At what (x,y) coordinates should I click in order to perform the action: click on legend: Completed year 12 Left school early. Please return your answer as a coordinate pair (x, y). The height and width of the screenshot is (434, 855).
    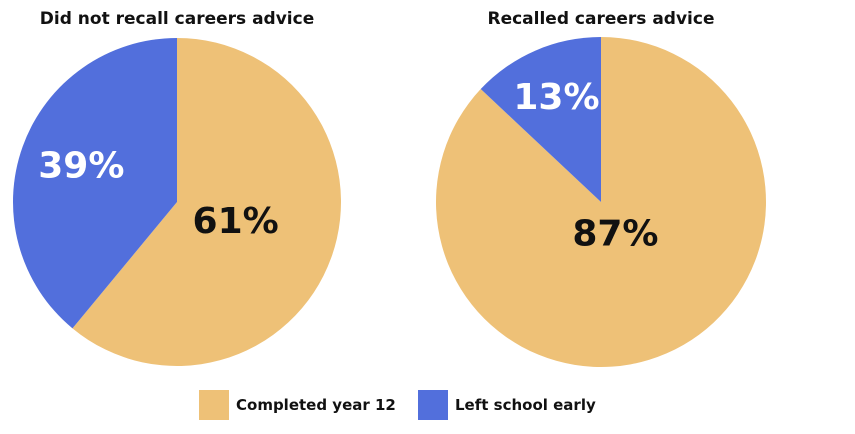
    Looking at the image, I should click on (397, 405).